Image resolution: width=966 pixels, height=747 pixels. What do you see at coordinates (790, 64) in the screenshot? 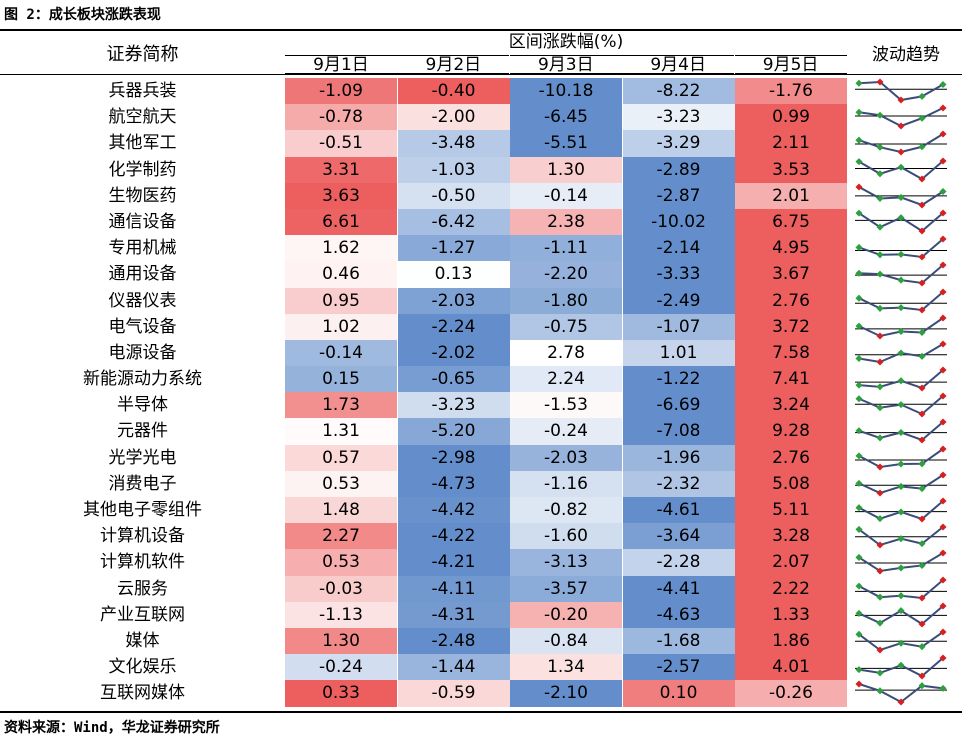
I see `header-date: 9月5日` at bounding box center [790, 64].